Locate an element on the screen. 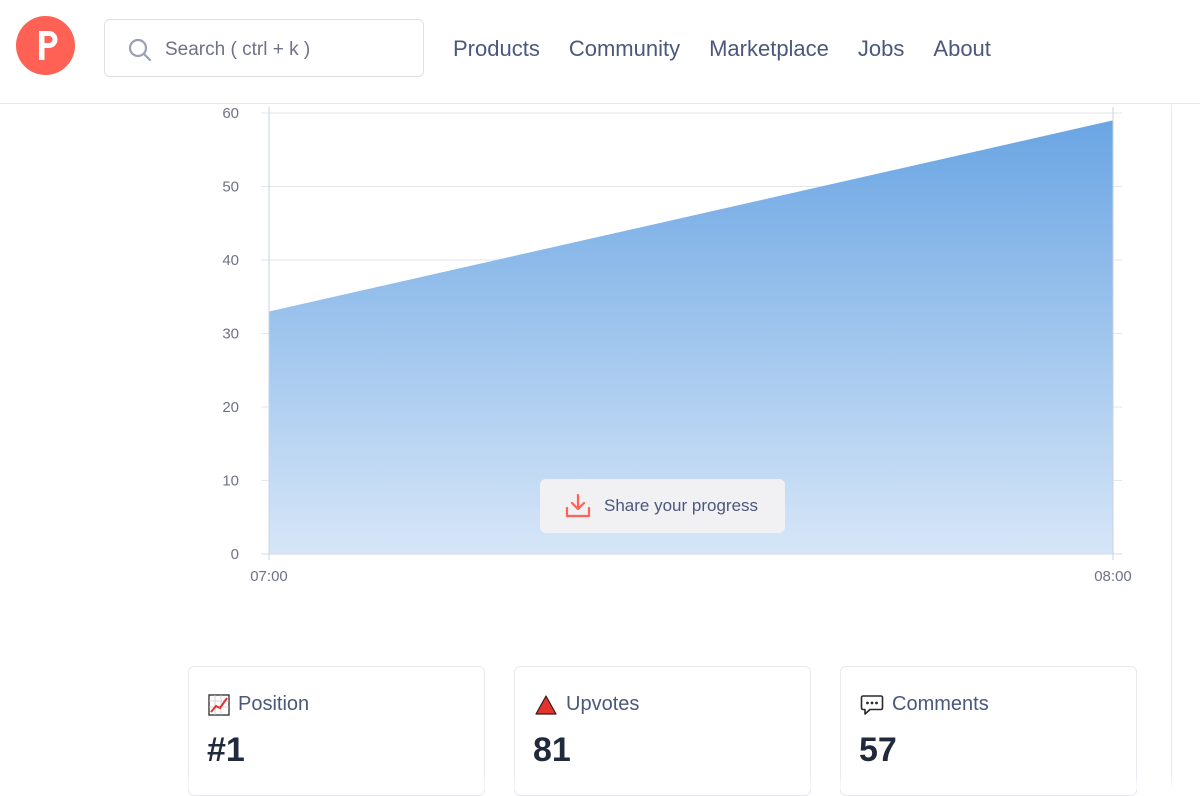  nav-marketplace: Marketplace is located at coordinates (769, 48).